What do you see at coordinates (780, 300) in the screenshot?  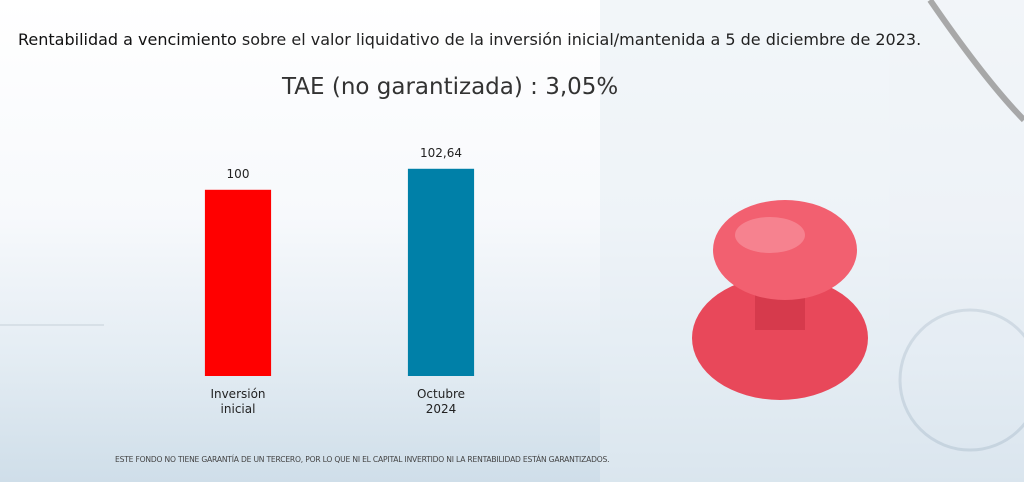 I see `pushpin` at bounding box center [780, 300].